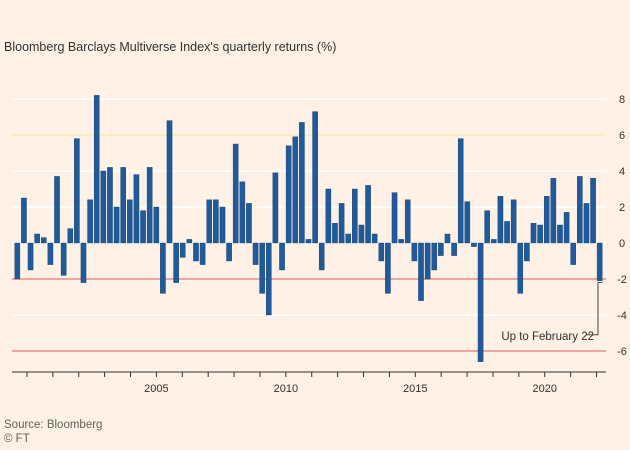  I want to click on chart-source: Source: Bloomberg © FT, so click(53, 432).